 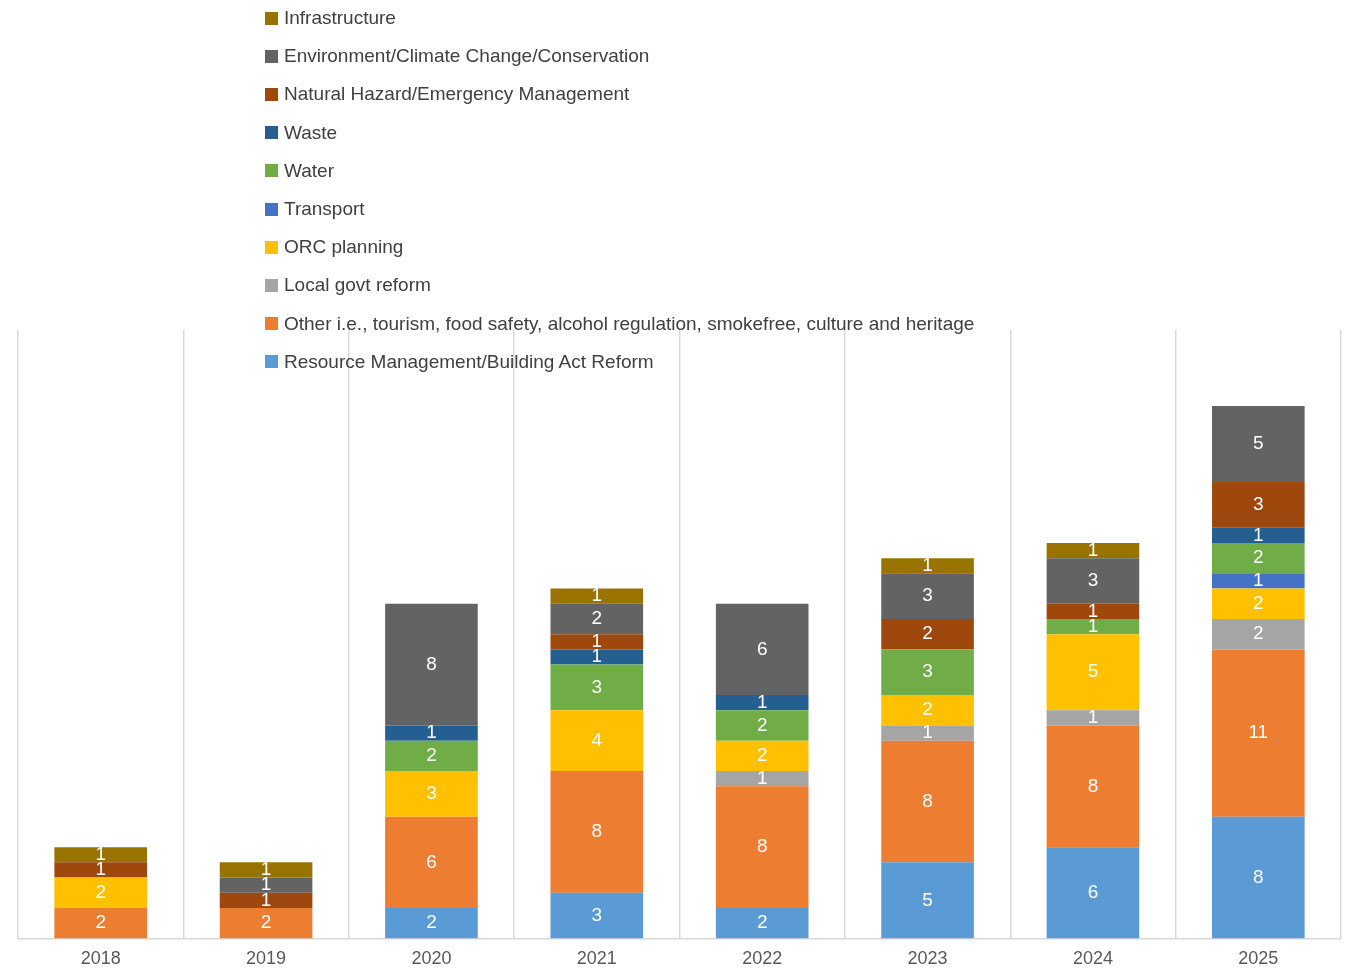 What do you see at coordinates (311, 132) in the screenshot?
I see `legend-label: Waste` at bounding box center [311, 132].